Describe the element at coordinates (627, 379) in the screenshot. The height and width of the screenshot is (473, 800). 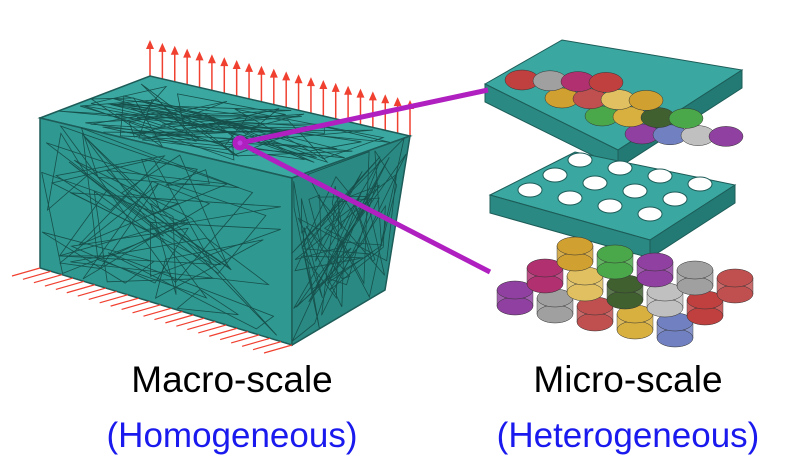
I see `micro-label: Micro-scale` at that location.